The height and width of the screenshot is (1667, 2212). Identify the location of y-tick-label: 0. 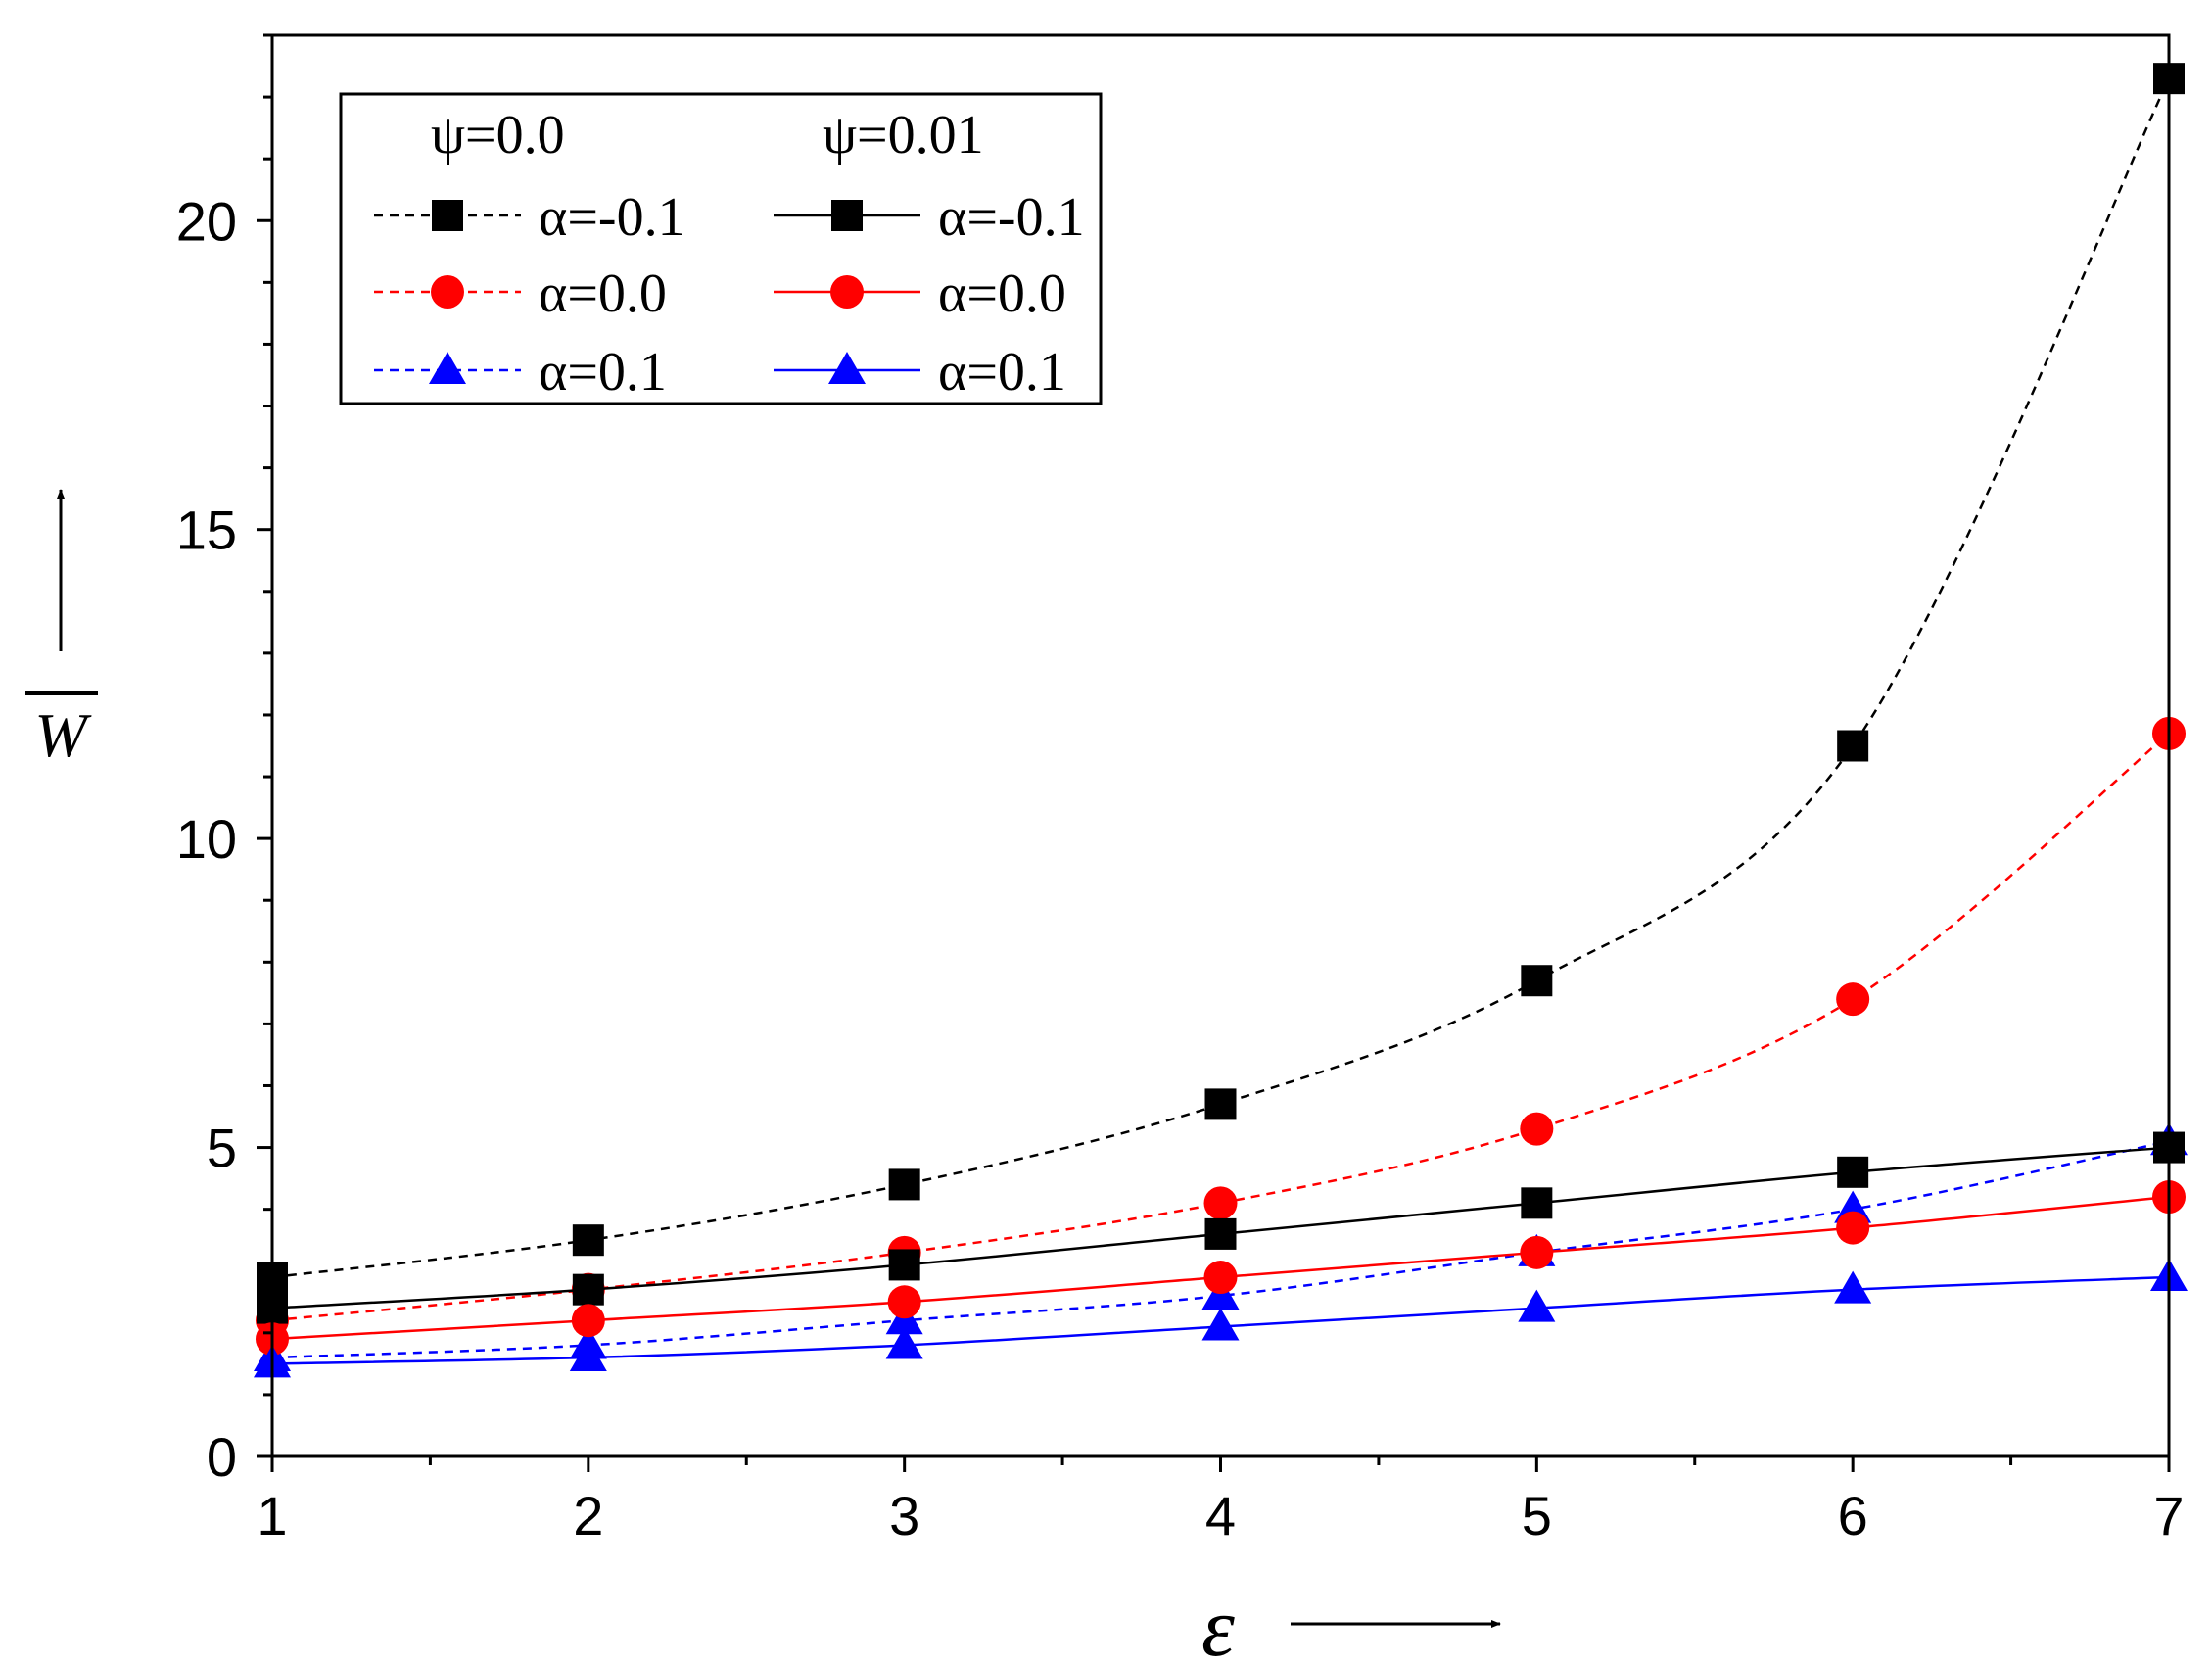
(222, 1457).